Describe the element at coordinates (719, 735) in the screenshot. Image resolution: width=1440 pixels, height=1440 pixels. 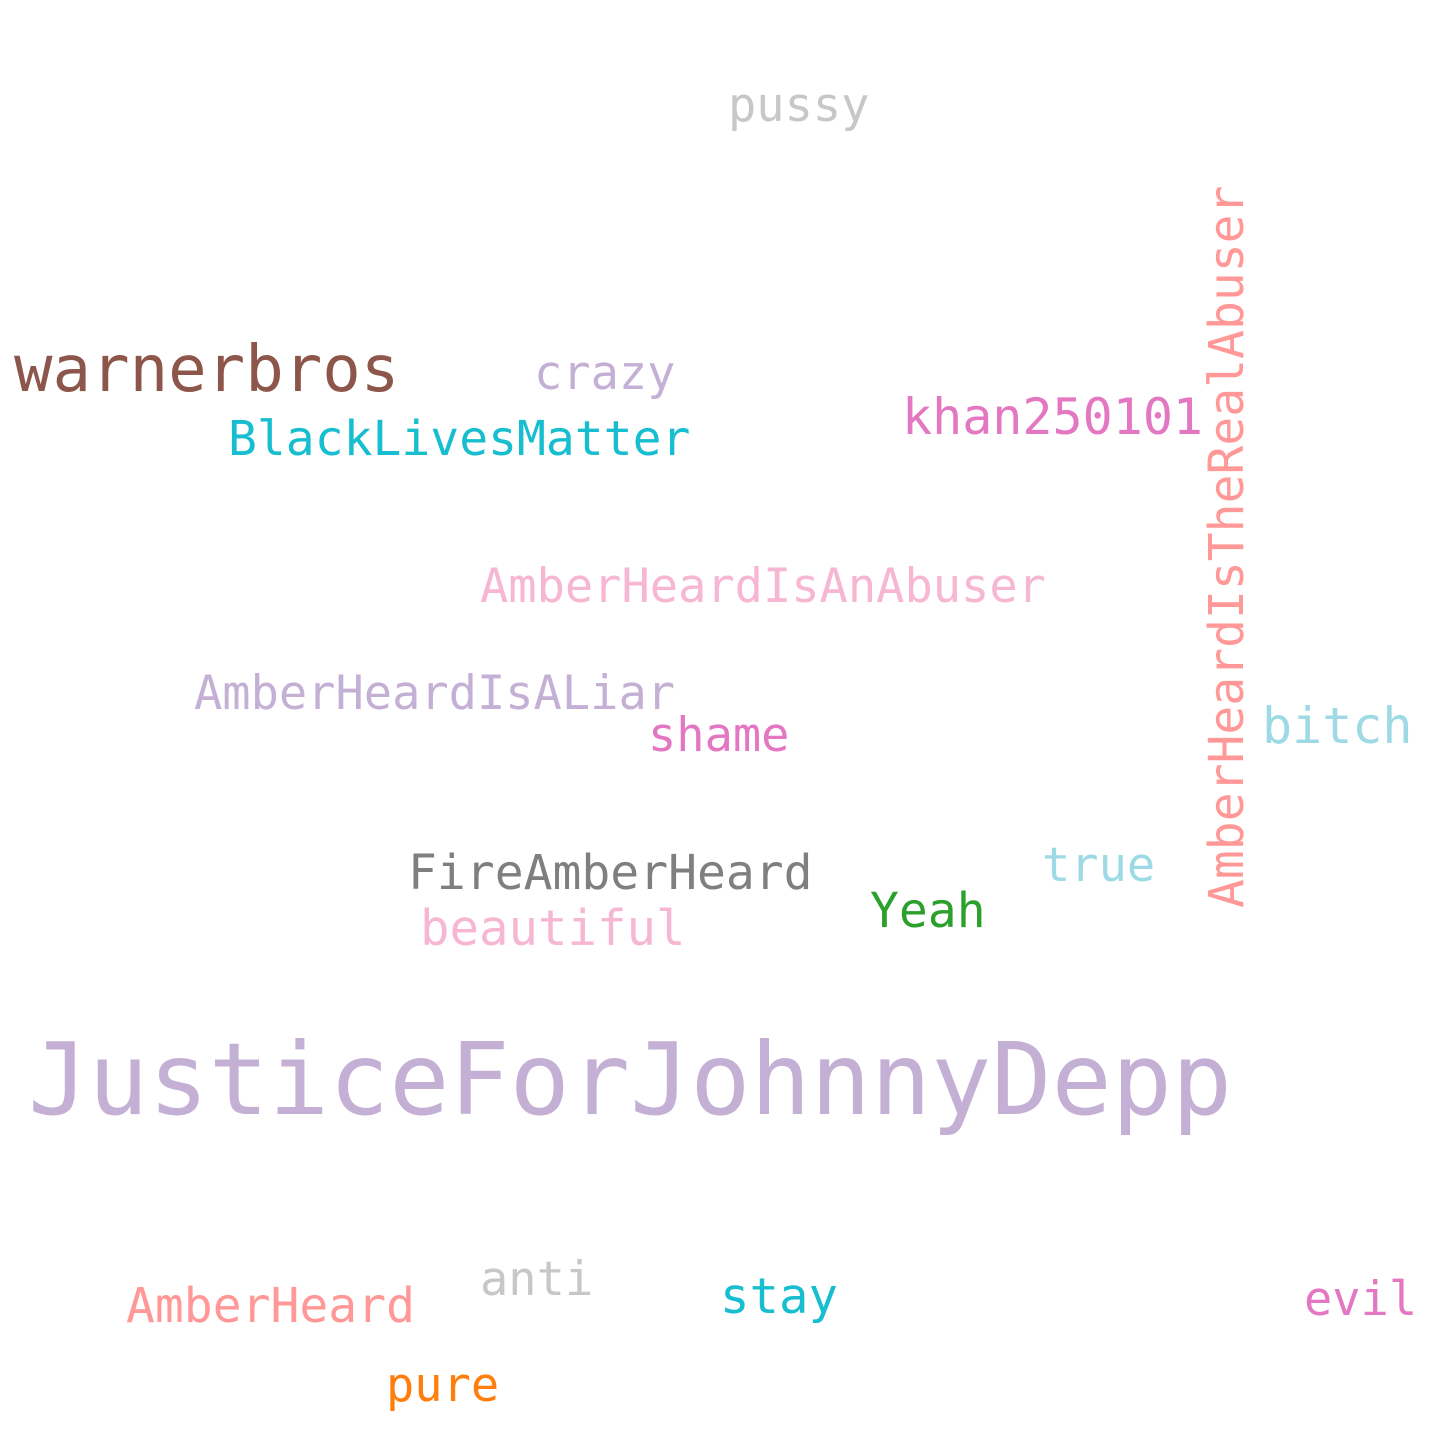
I see `word-shame: shame` at that location.